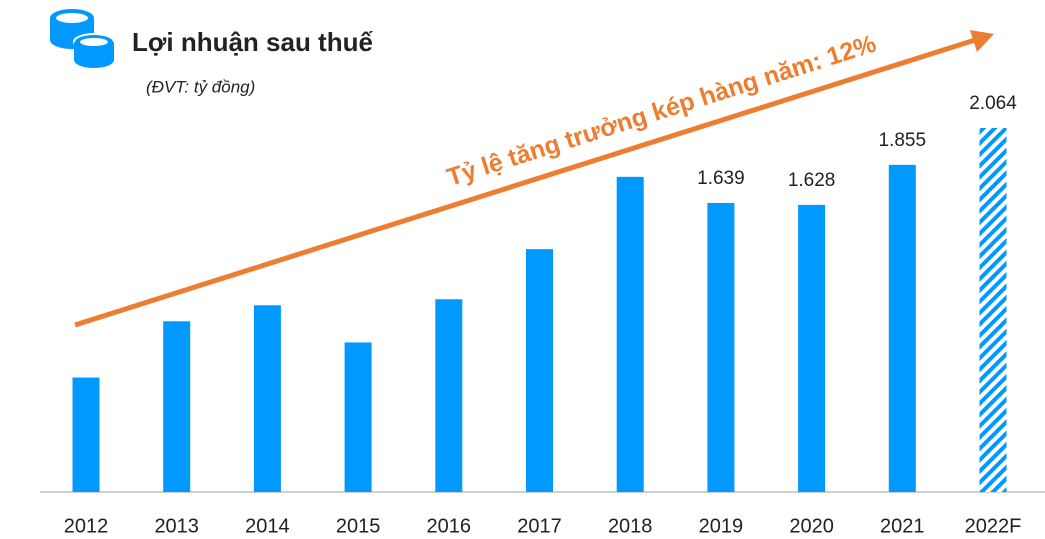 This screenshot has width=1045, height=539. Describe the element at coordinates (200, 86) in the screenshot. I see `chart-subtitle: (ĐVT: tỷ đồng)` at that location.